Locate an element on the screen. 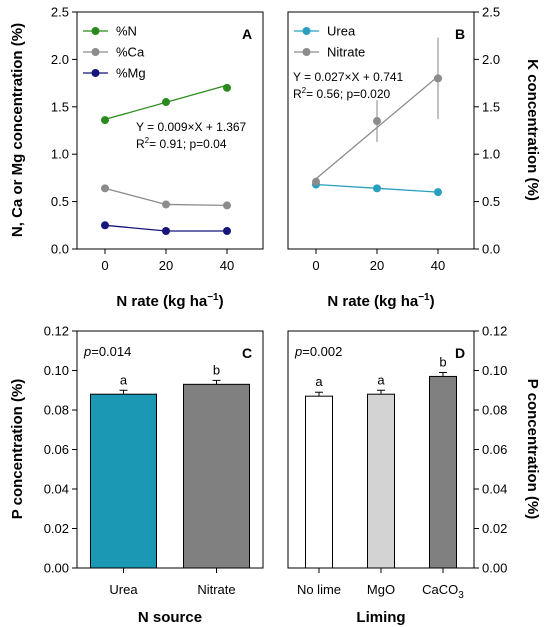 This screenshot has height=627, width=550. panel-c-x-axis: Urea Nitrate is located at coordinates (172, 582).